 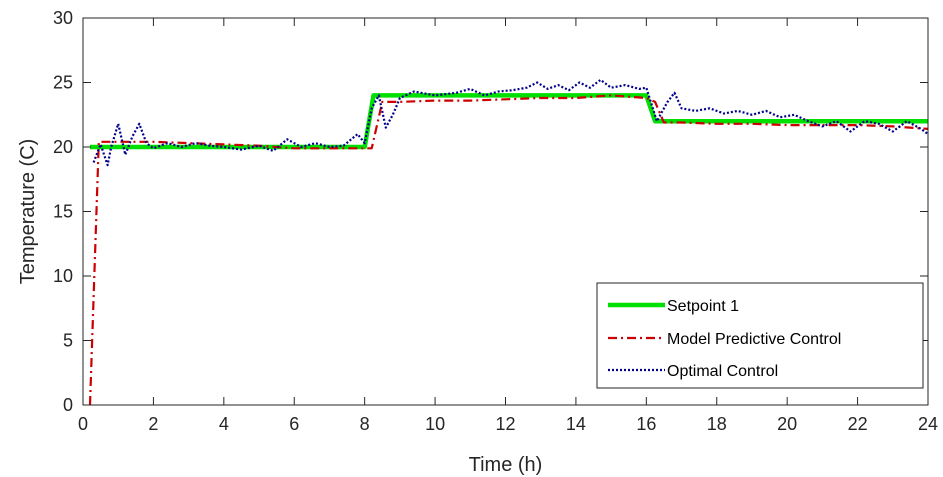 What do you see at coordinates (68, 405) in the screenshot?
I see `y-tick-label: 0` at bounding box center [68, 405].